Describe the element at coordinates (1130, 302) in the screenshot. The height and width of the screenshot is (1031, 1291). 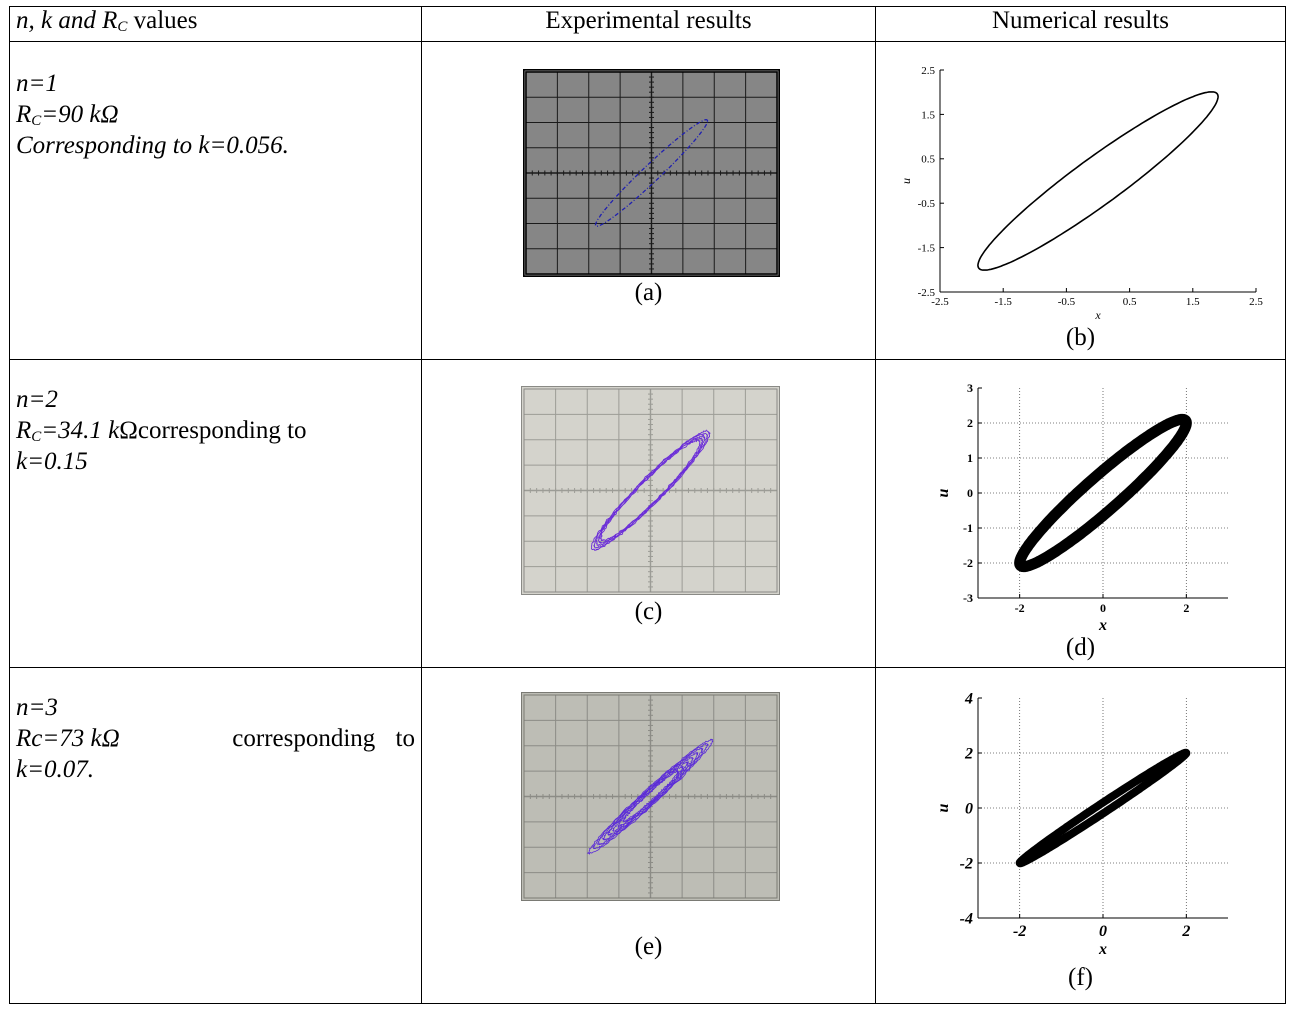
I see `x-tick-label: 0.5` at that location.